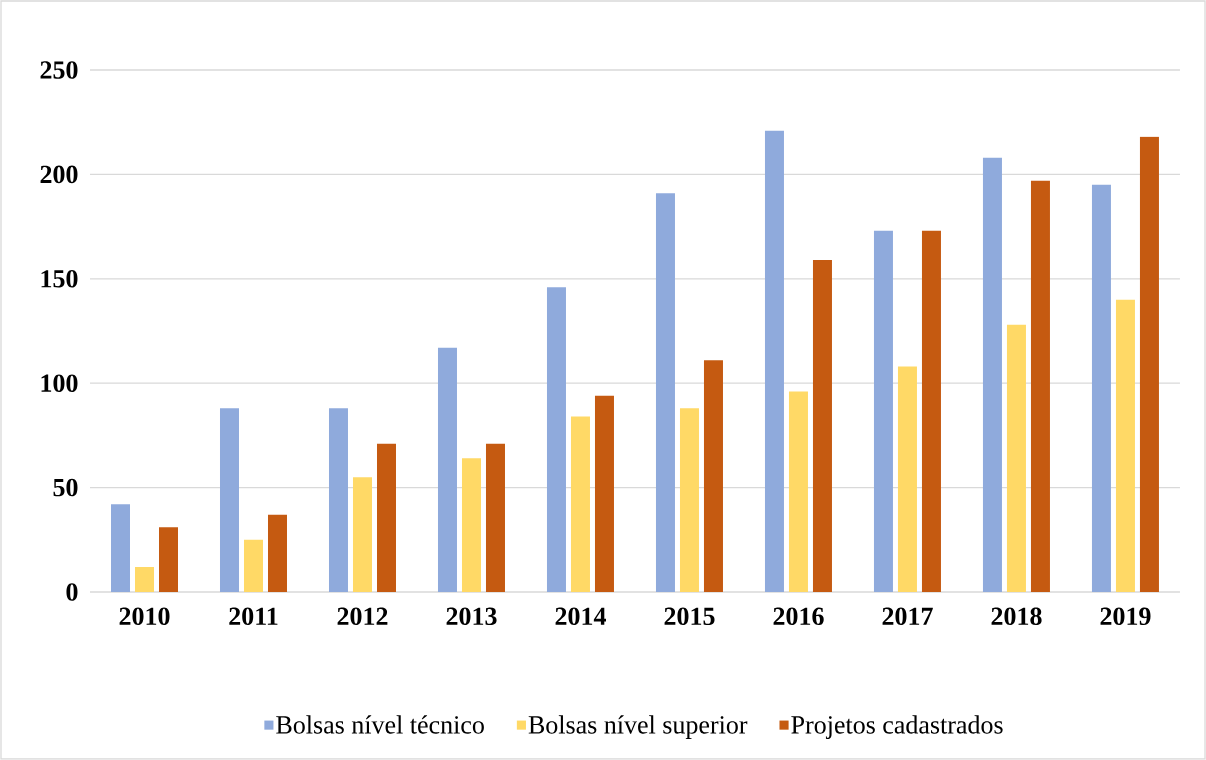 This screenshot has height=760, width=1206. What do you see at coordinates (897, 727) in the screenshot?
I see `legend-label: Projetos cadastrados` at bounding box center [897, 727].